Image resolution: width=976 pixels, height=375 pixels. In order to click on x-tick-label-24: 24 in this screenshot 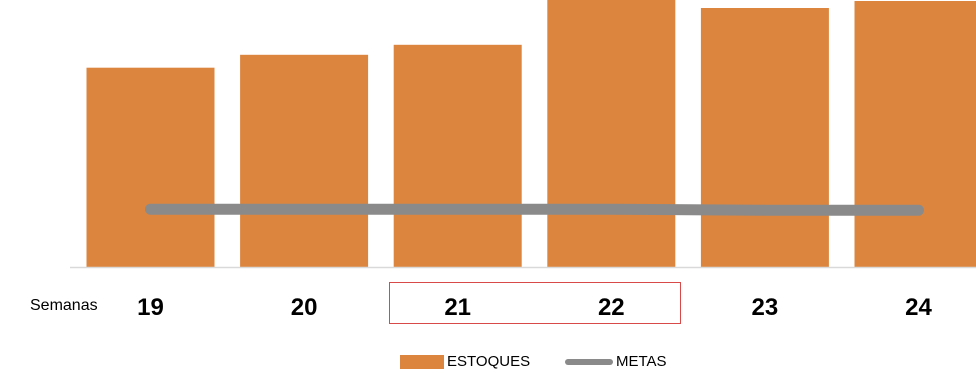, I will do `click(915, 308)`.